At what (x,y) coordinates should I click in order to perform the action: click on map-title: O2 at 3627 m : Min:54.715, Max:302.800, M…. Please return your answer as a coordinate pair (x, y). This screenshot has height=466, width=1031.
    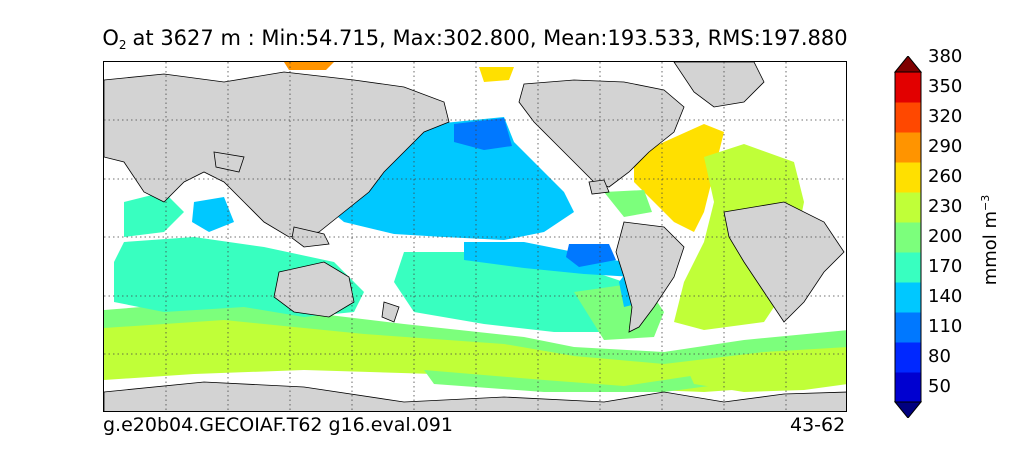
    Looking at the image, I should click on (475, 39).